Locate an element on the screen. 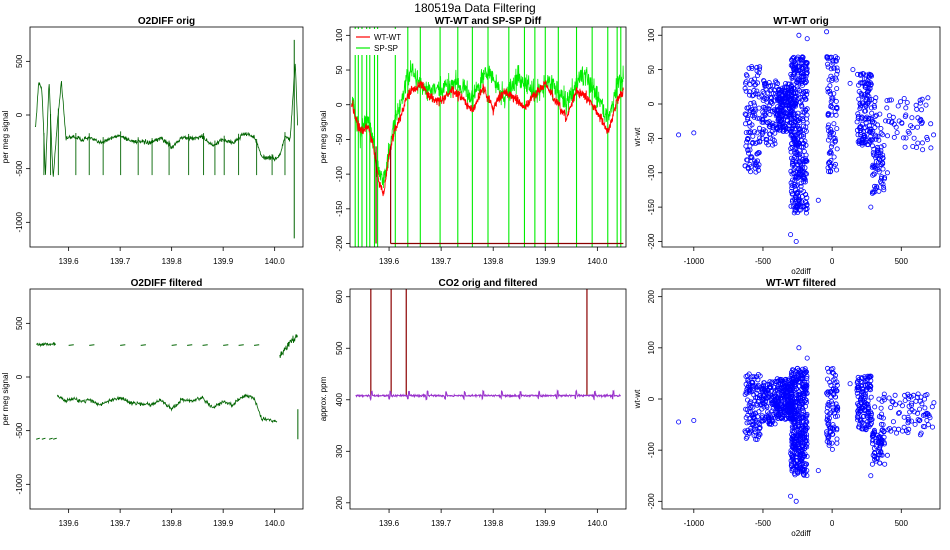 The width and height of the screenshot is (950, 550). series-line-o2diff-filtered is located at coordinates (167, 408).